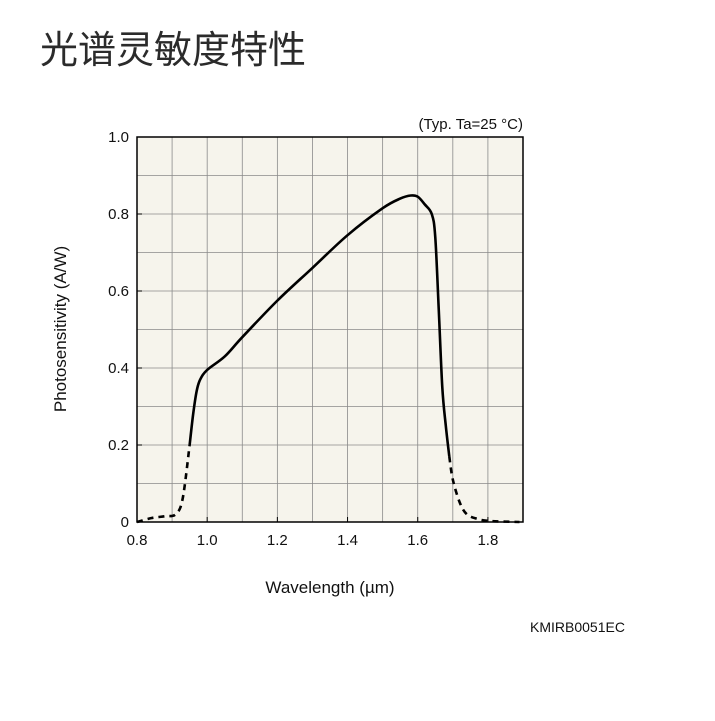 This screenshot has width=715, height=721. Describe the element at coordinates (417, 540) in the screenshot. I see `x-tick-label: 1.6` at that location.